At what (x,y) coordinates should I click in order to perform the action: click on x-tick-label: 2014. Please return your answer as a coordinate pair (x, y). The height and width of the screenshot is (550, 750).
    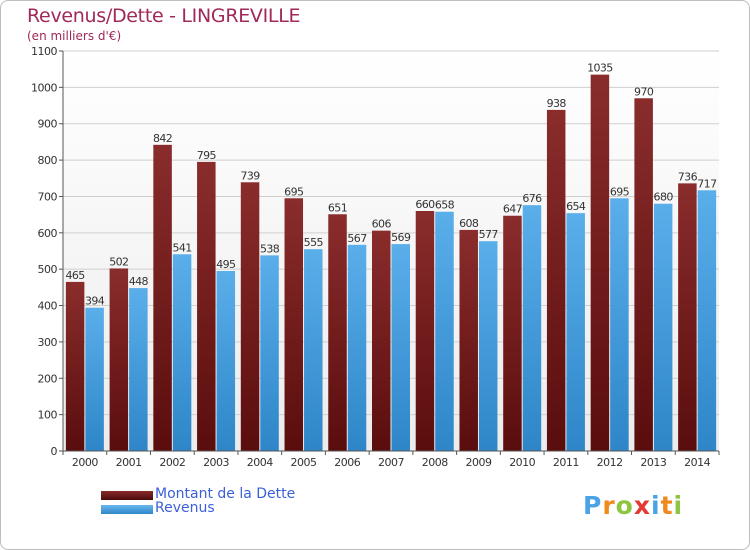
    Looking at the image, I should click on (697, 462).